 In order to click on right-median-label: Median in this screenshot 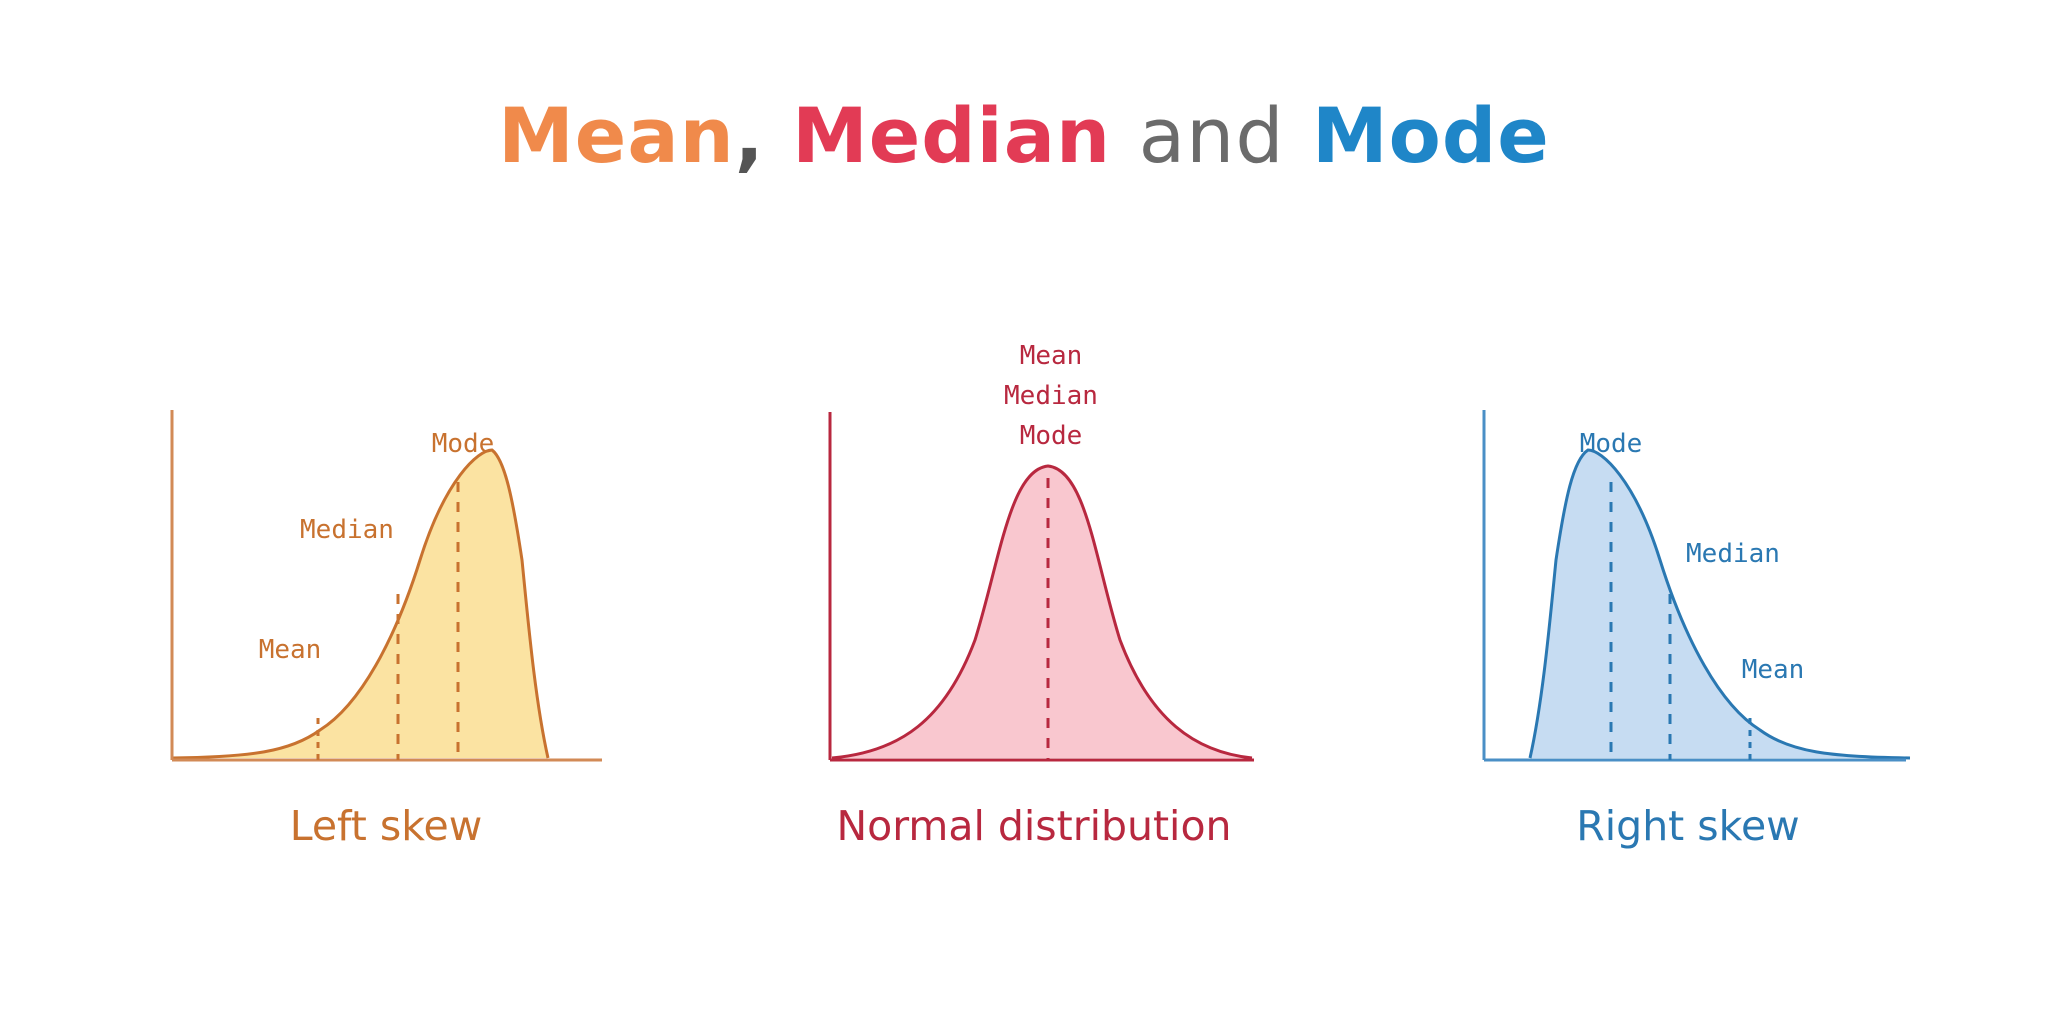, I will do `click(1733, 554)`.